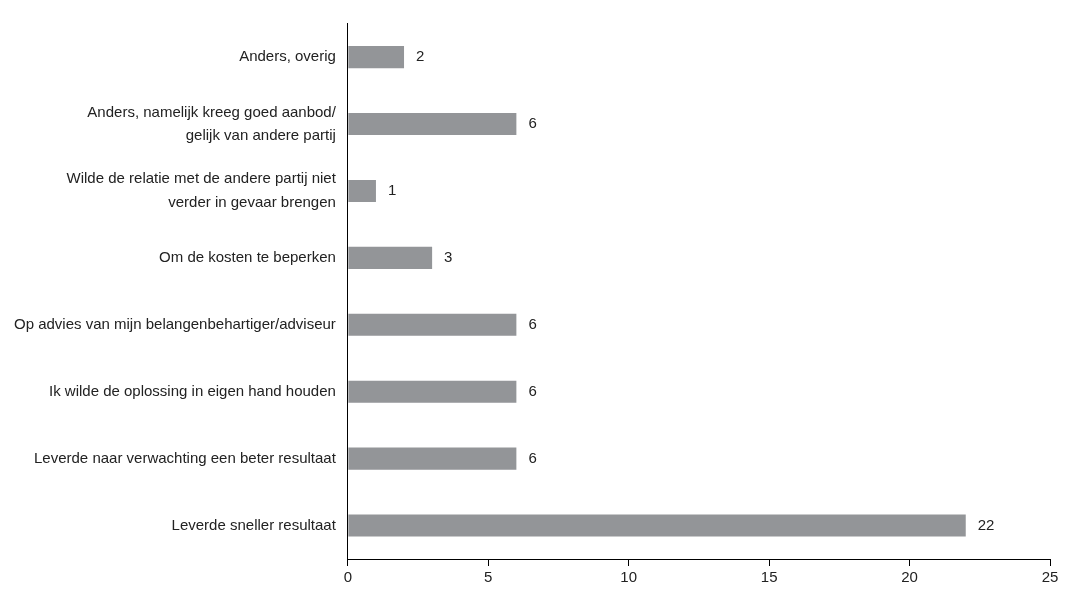 This screenshot has width=1070, height=594. What do you see at coordinates (986, 524) in the screenshot?
I see `data-label: 22` at bounding box center [986, 524].